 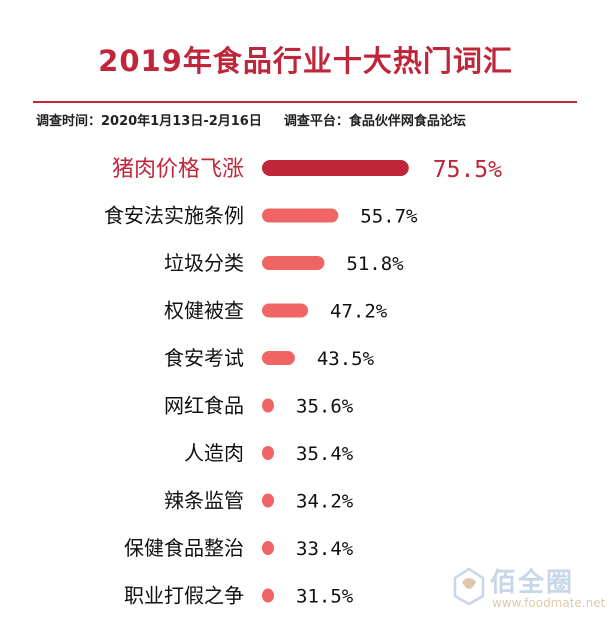 What do you see at coordinates (149, 121) in the screenshot?
I see `survey-period: 调查时间：2020年1月13日-2月16日` at bounding box center [149, 121].